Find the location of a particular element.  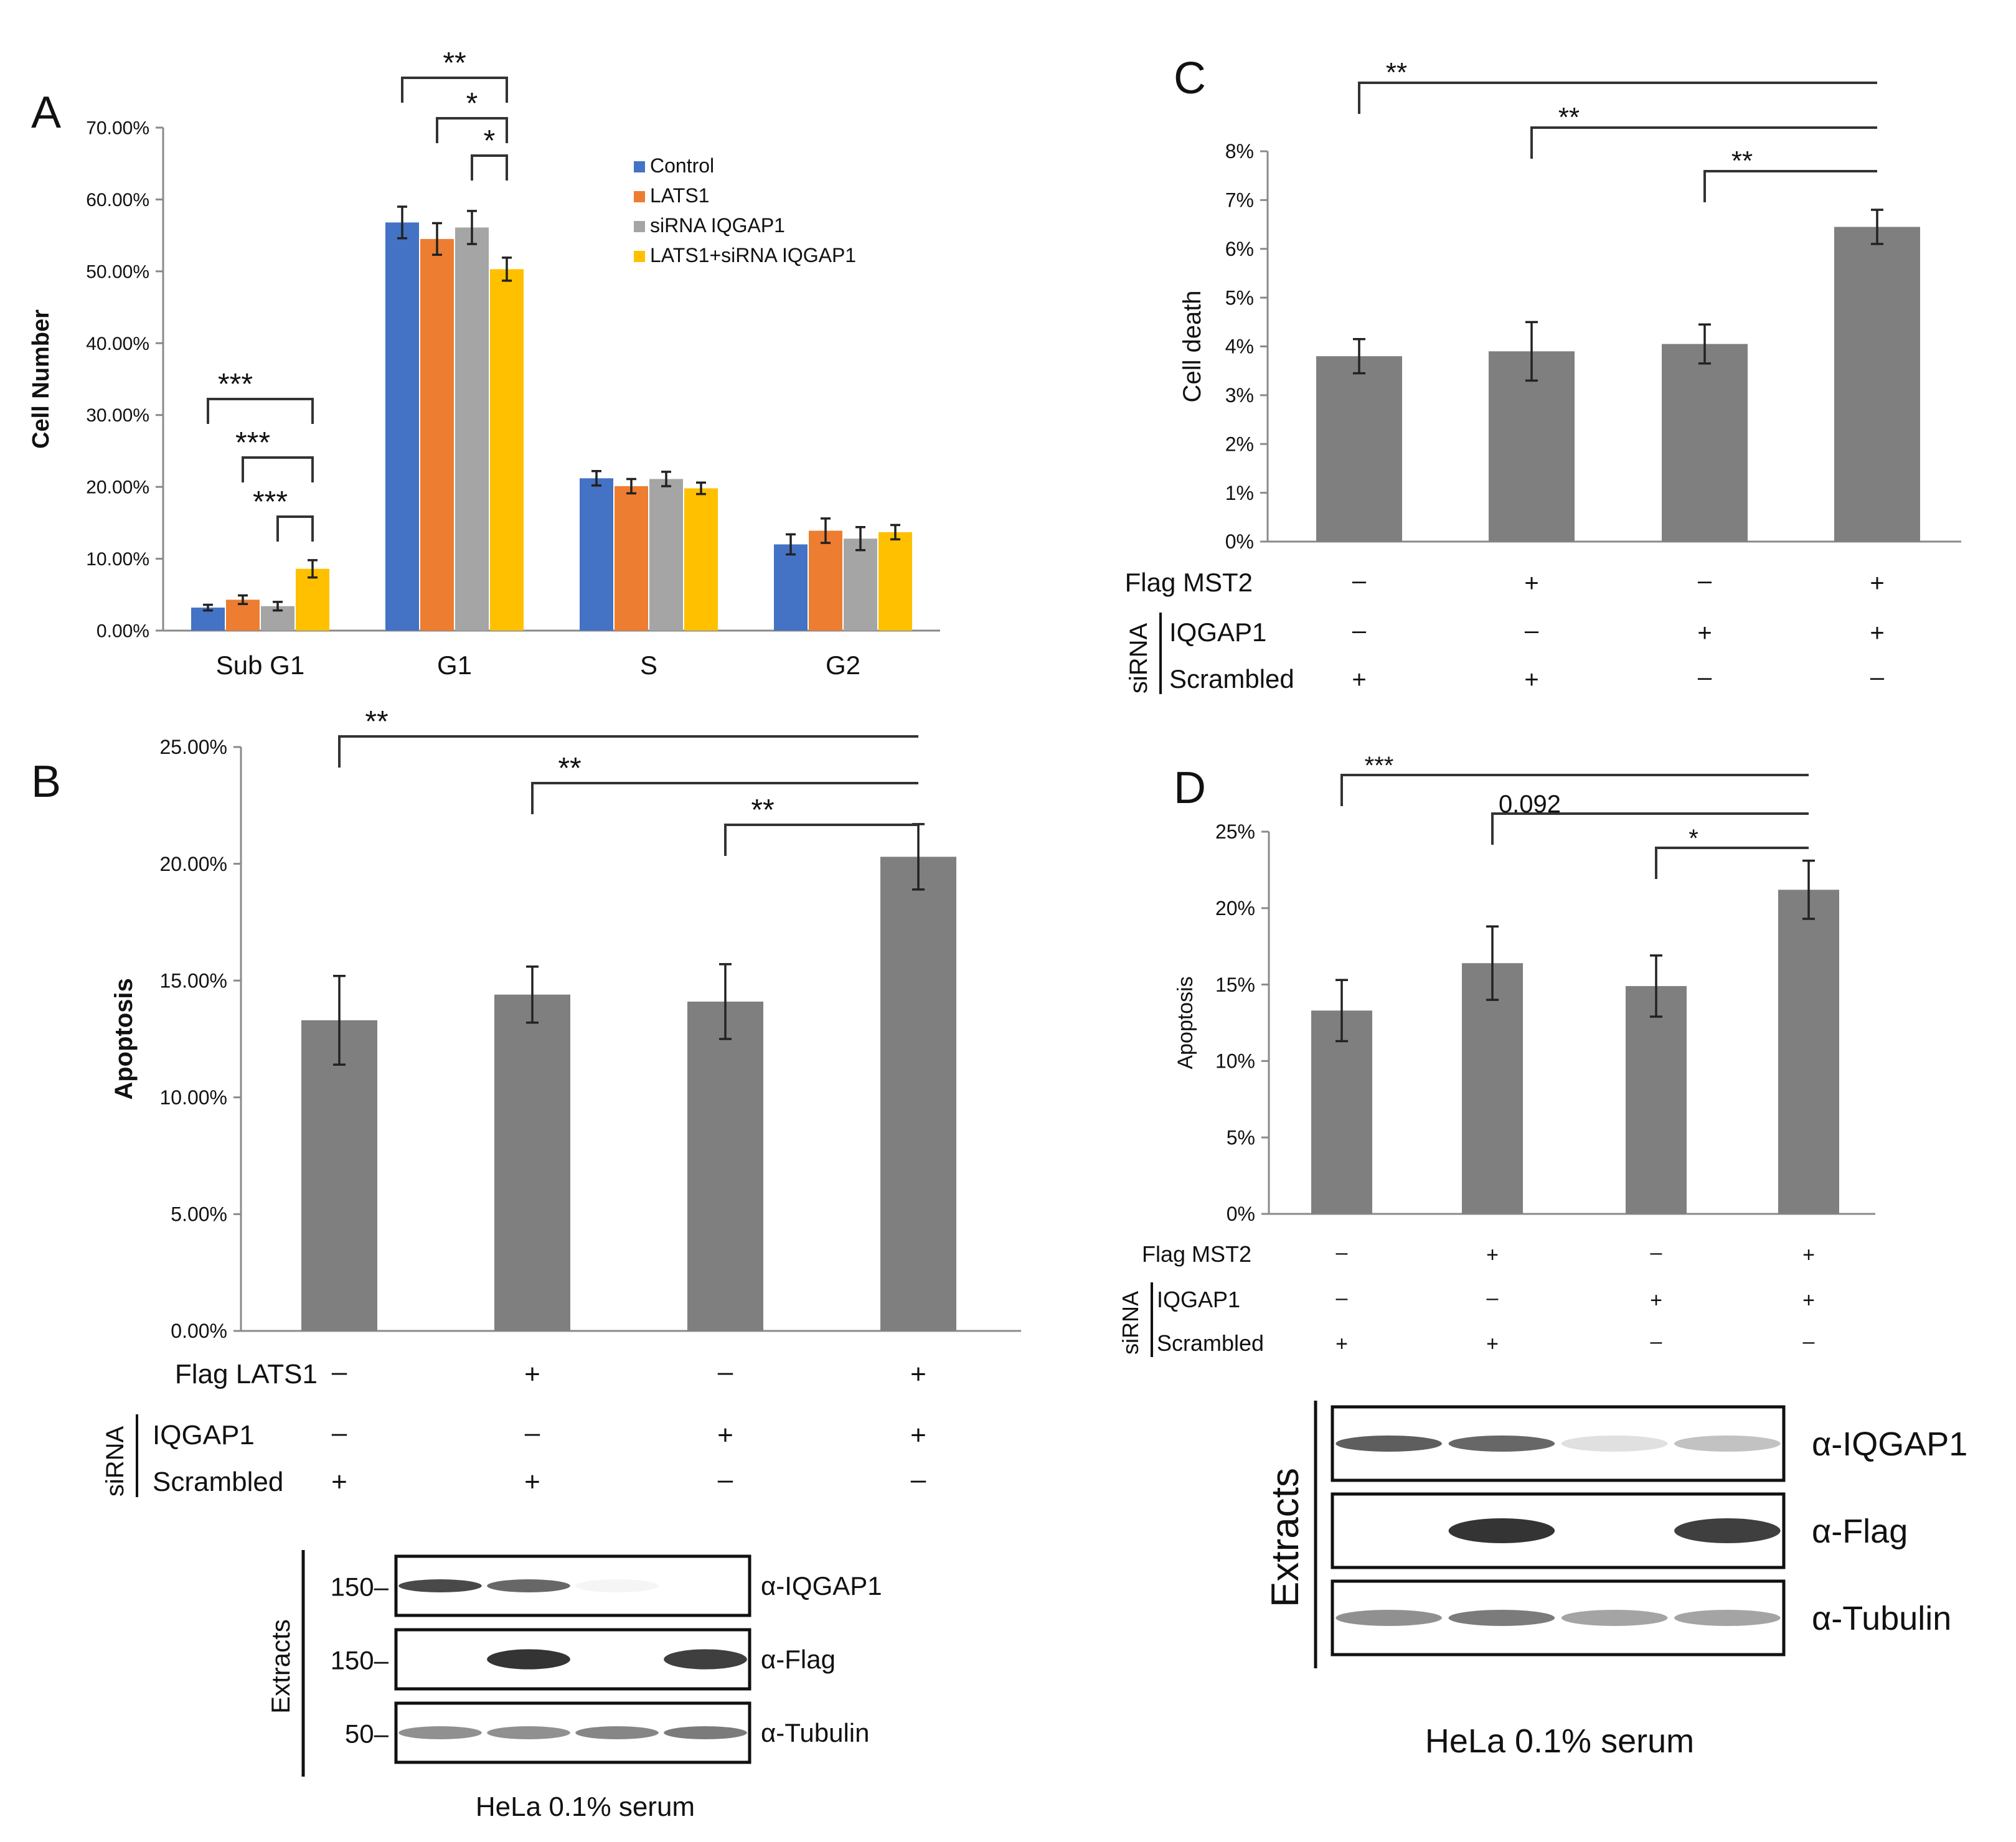

panel-b-y-tick-label: 15.00% is located at coordinates (193, 980).